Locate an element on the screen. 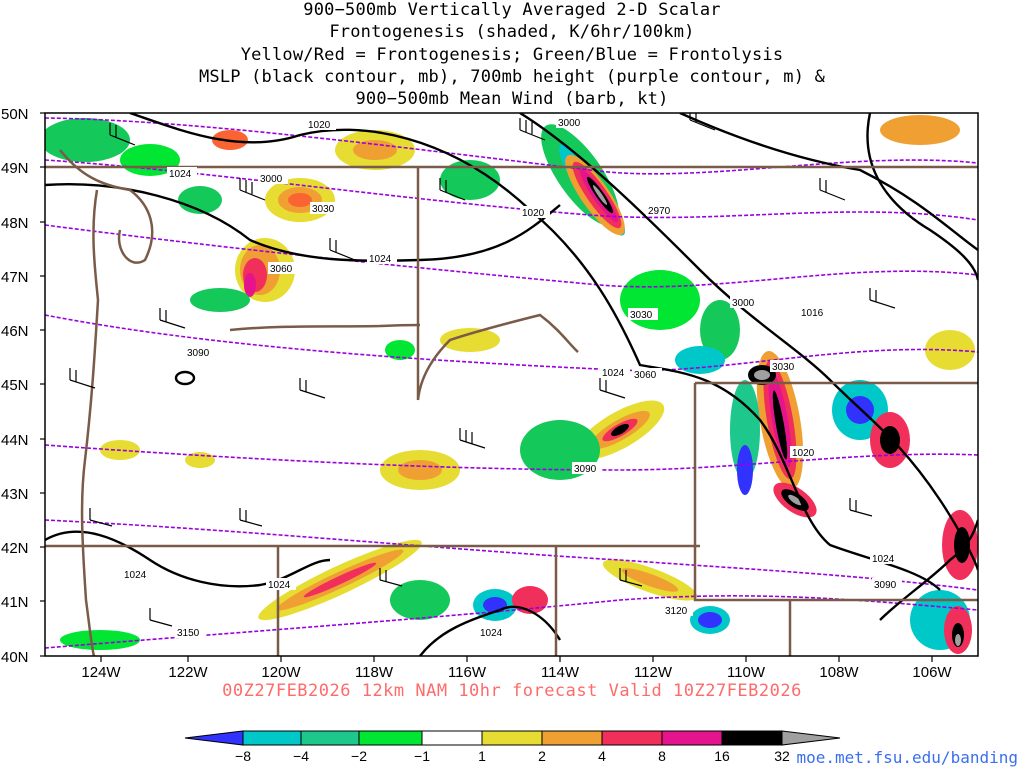 This screenshot has height=768, width=1024. lon-label: 110W is located at coordinates (746, 672).